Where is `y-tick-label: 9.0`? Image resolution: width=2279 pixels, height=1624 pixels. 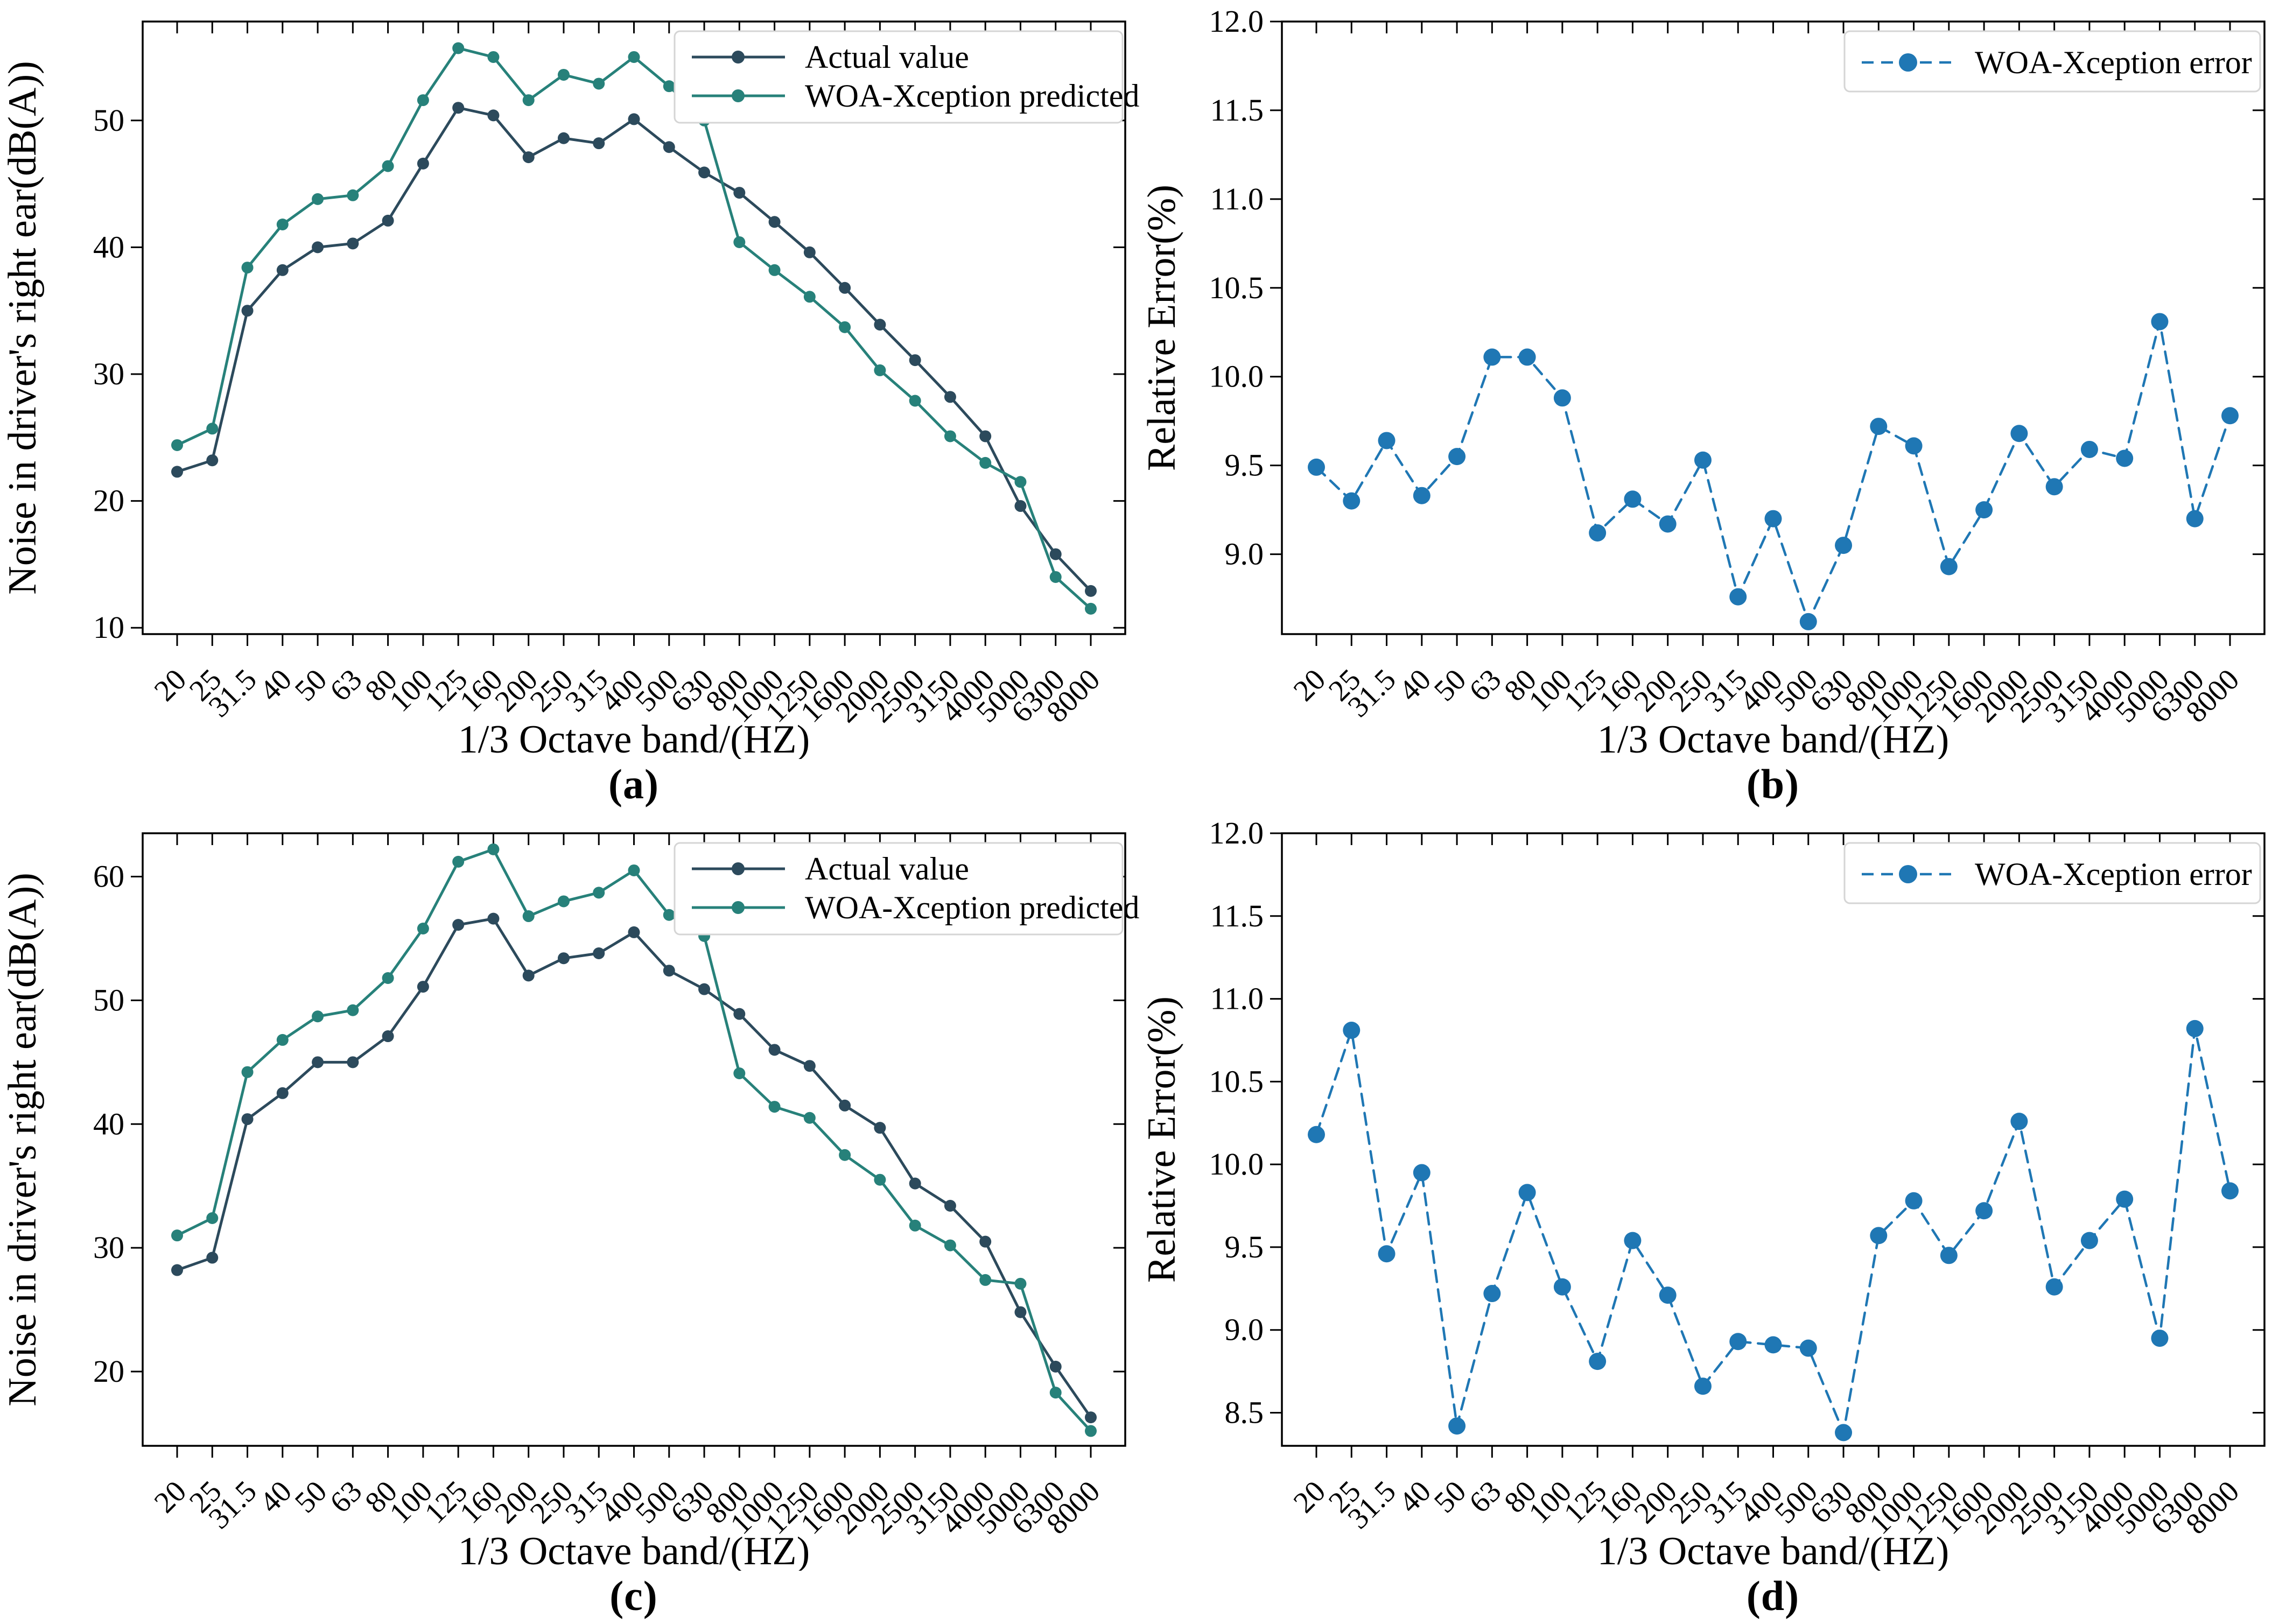 y-tick-label: 9.0 is located at coordinates (1244, 1329).